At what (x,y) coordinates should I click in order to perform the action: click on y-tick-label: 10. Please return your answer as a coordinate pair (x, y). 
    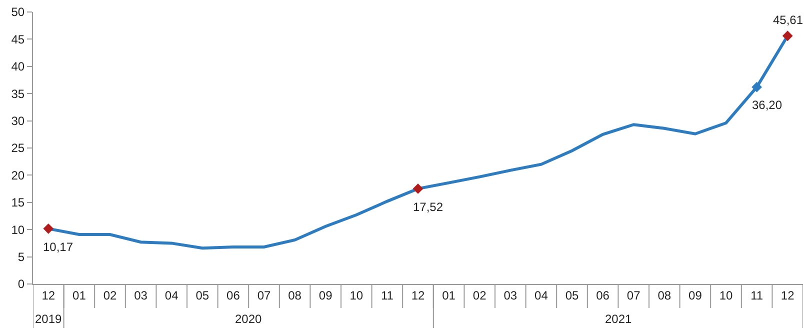
    Looking at the image, I should click on (18, 229).